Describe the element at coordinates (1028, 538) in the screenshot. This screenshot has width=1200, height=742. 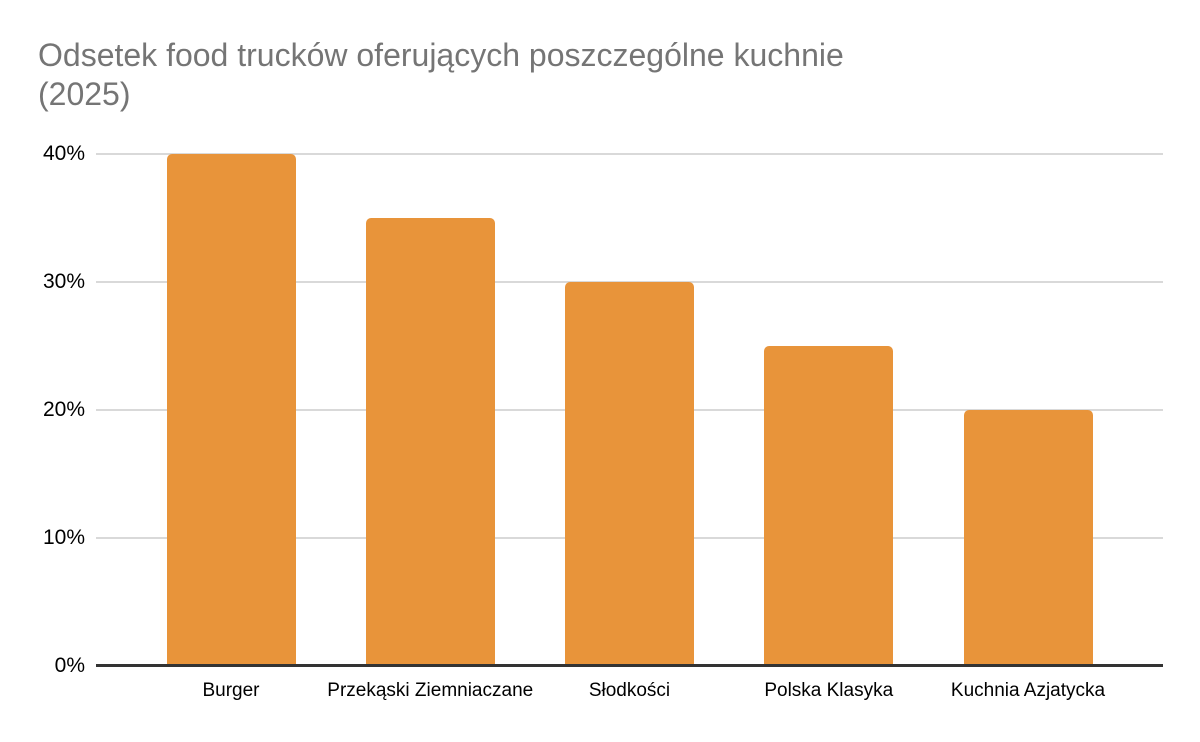
I see `bar-kuchnia-azjatycka` at that location.